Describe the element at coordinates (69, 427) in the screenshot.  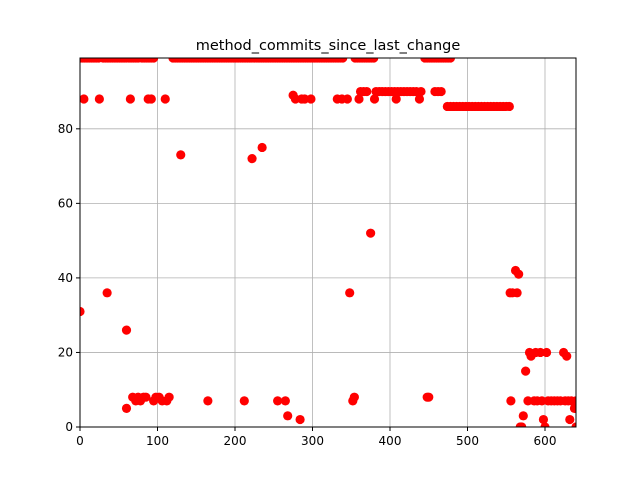
I see `y-tick-label: 0` at that location.